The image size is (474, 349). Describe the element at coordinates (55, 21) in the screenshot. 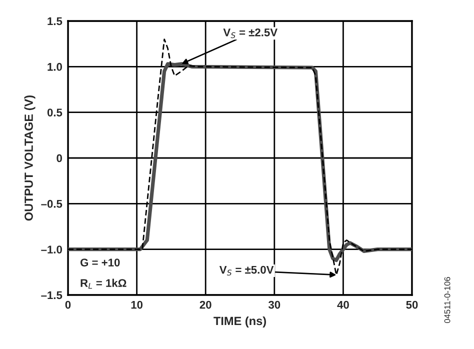

I see `y-tick-label: 1.5` at that location.